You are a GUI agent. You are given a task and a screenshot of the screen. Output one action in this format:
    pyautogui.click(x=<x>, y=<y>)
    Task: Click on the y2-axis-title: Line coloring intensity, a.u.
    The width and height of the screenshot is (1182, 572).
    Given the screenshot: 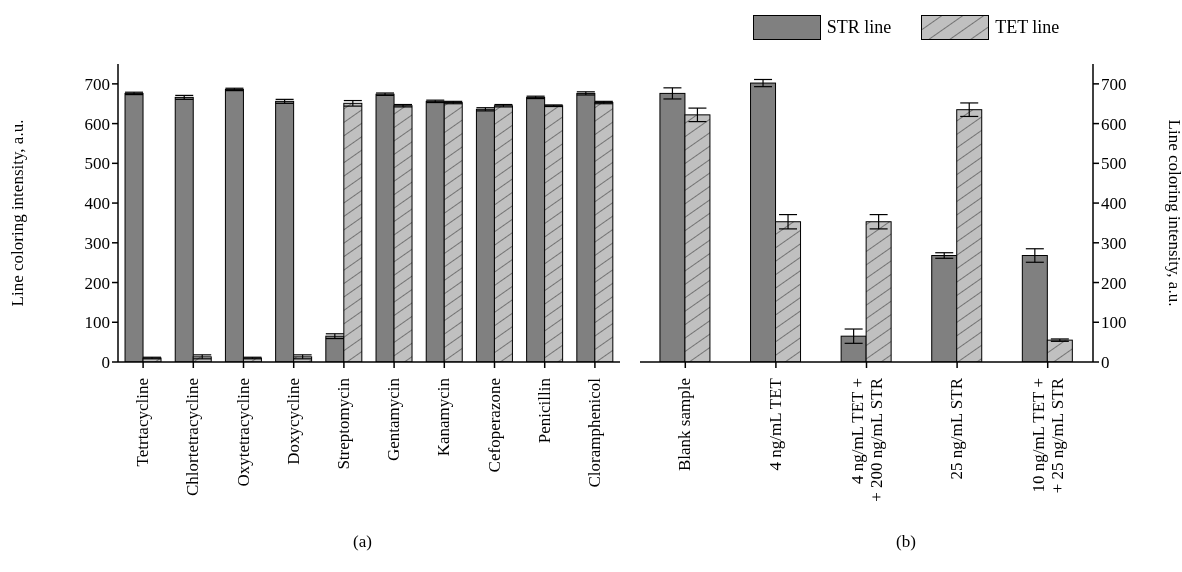 What is the action you would take?
    pyautogui.click(x=1173, y=213)
    